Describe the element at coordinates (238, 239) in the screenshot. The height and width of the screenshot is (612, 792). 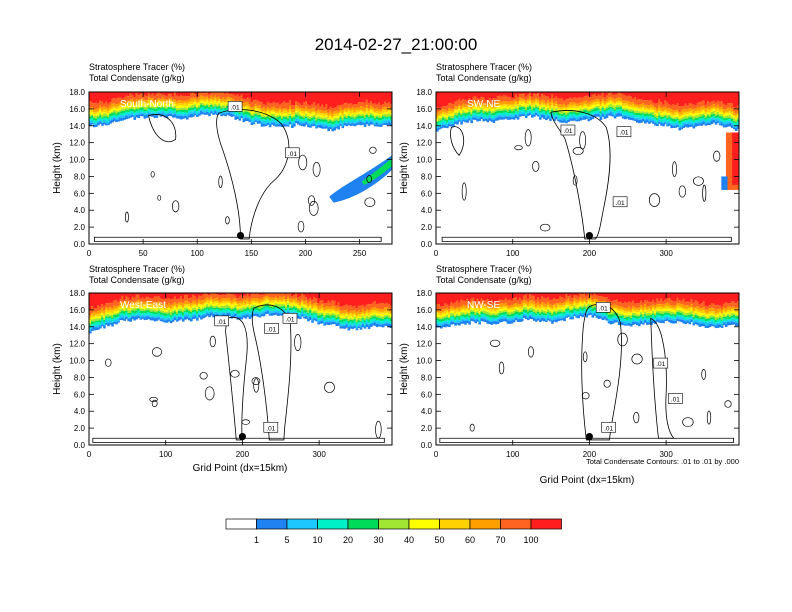
I see `condensate-contour` at that location.